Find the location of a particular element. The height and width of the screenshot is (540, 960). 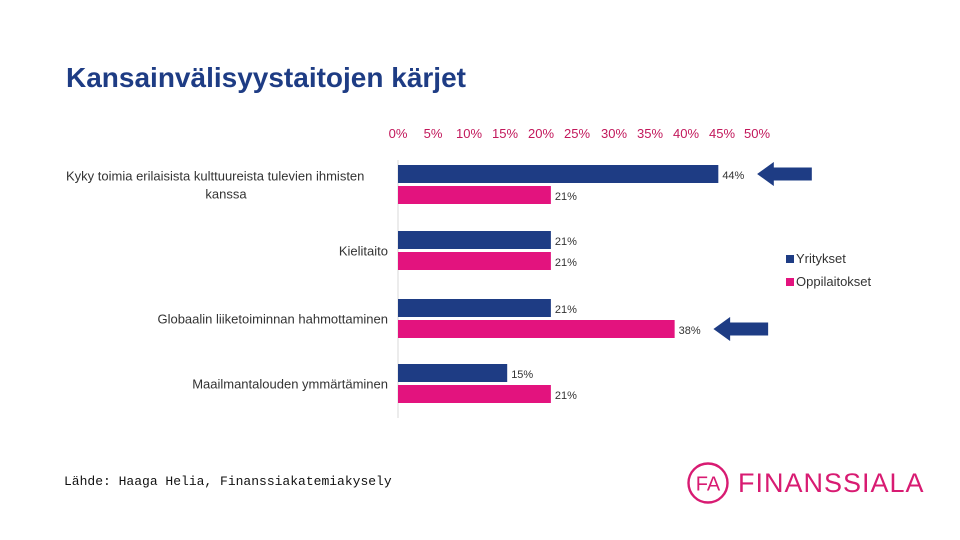

x-tick-label: 45% is located at coordinates (722, 133).